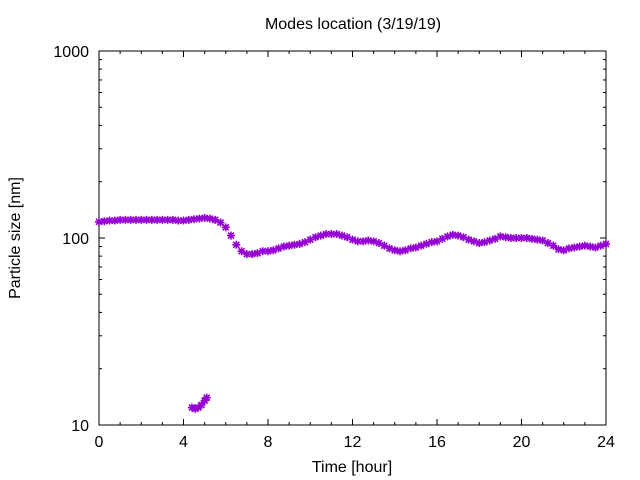 The width and height of the screenshot is (640, 480). What do you see at coordinates (522, 442) in the screenshot?
I see `x-tick-label: 20` at bounding box center [522, 442].